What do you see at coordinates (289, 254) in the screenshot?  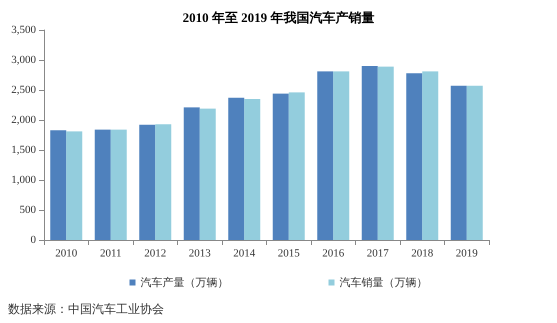 I see `x-tick-label: 2015` at bounding box center [289, 254].